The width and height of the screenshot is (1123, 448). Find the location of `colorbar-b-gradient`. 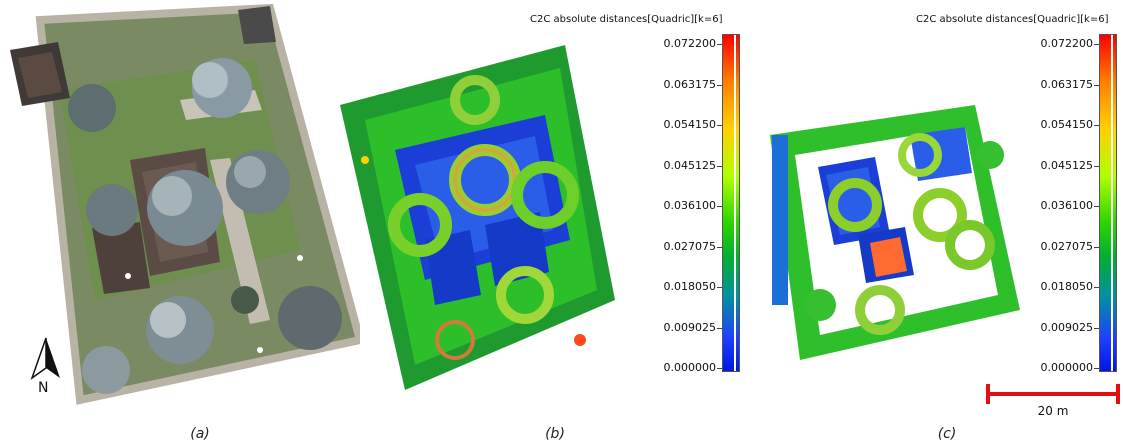

colorbar-b-gradient is located at coordinates (731, 203).